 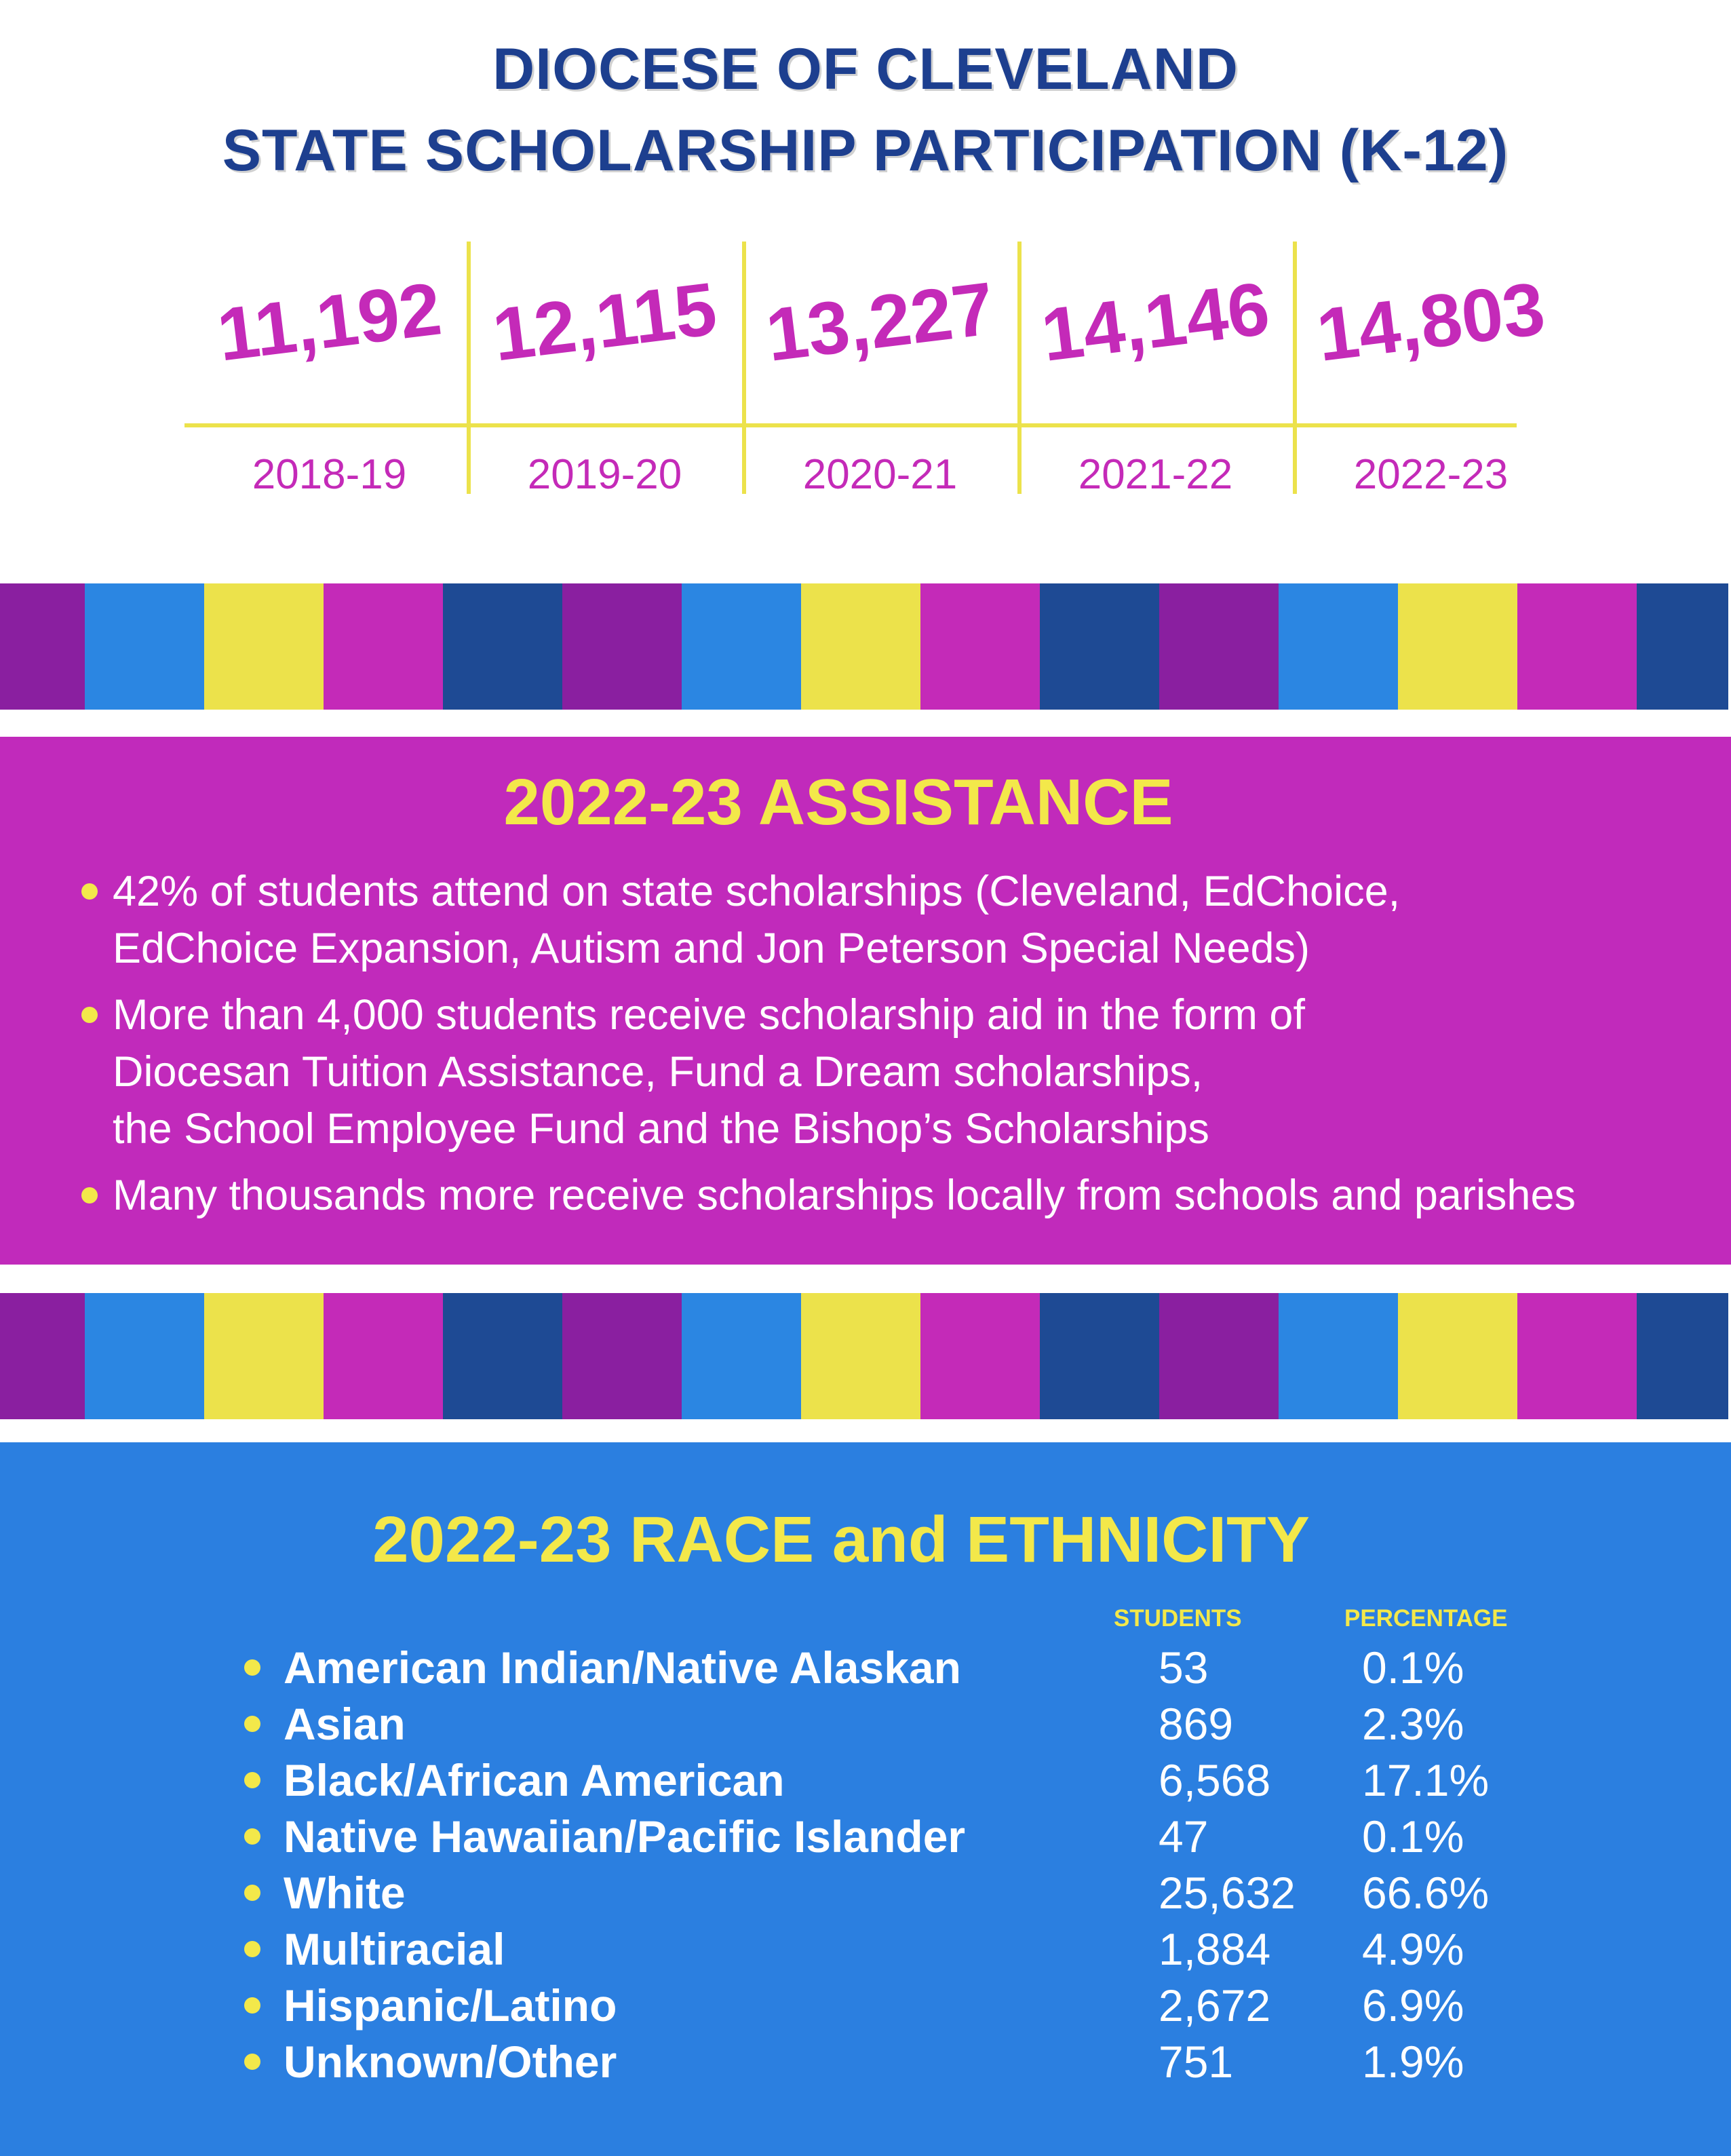 I want to click on race-row: Hispanic/Latino 2,672 6.9%, so click(x=888, y=2006).